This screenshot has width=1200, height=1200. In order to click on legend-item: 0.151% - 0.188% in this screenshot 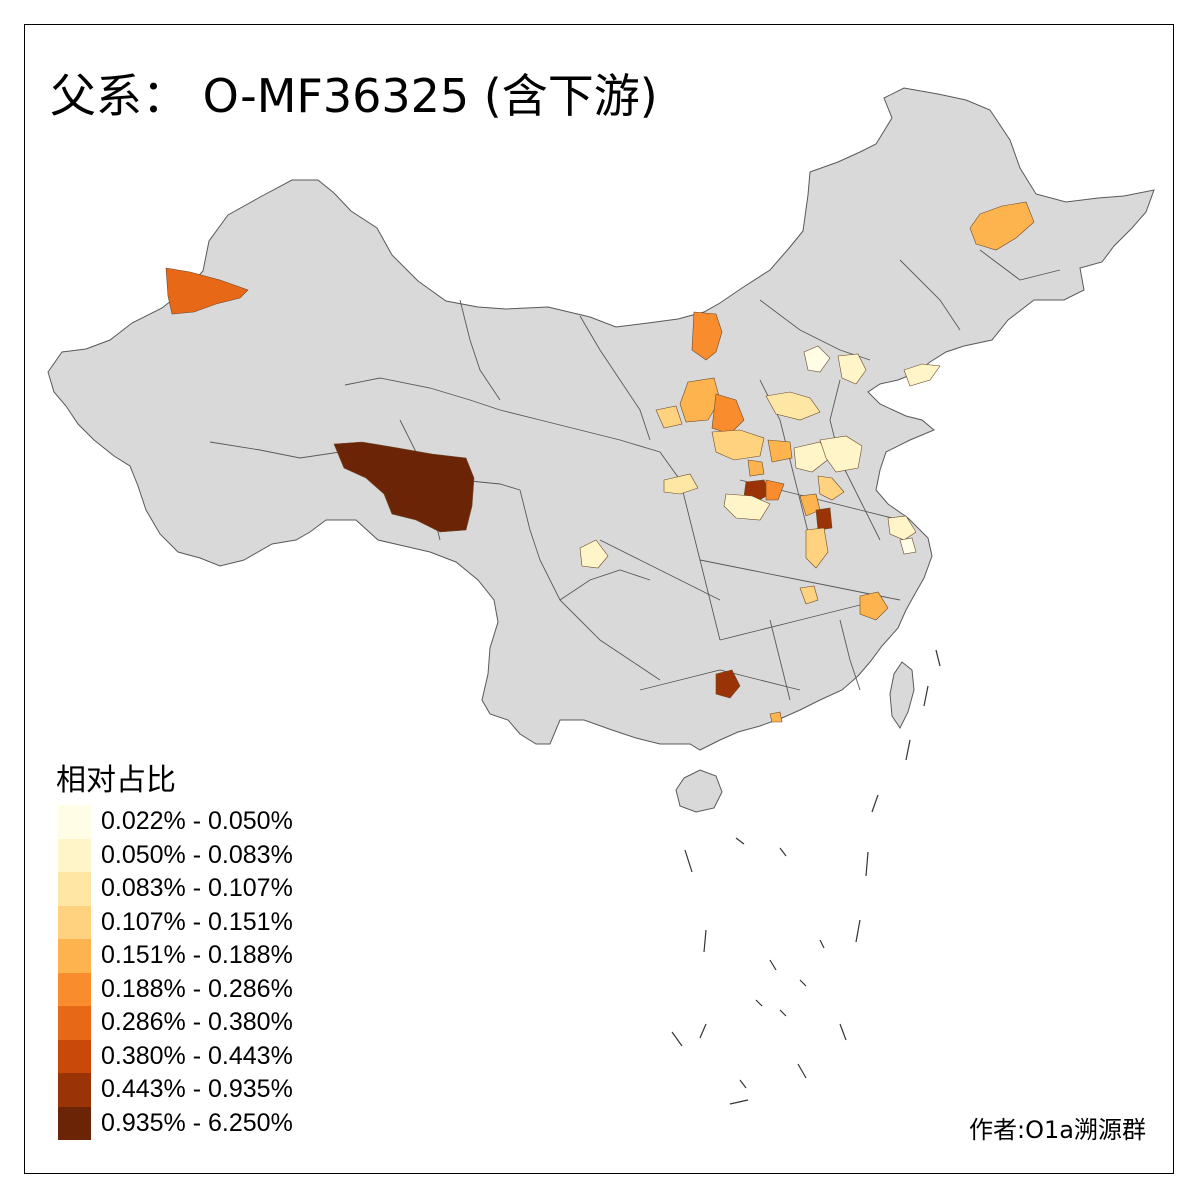, I will do `click(175, 956)`.